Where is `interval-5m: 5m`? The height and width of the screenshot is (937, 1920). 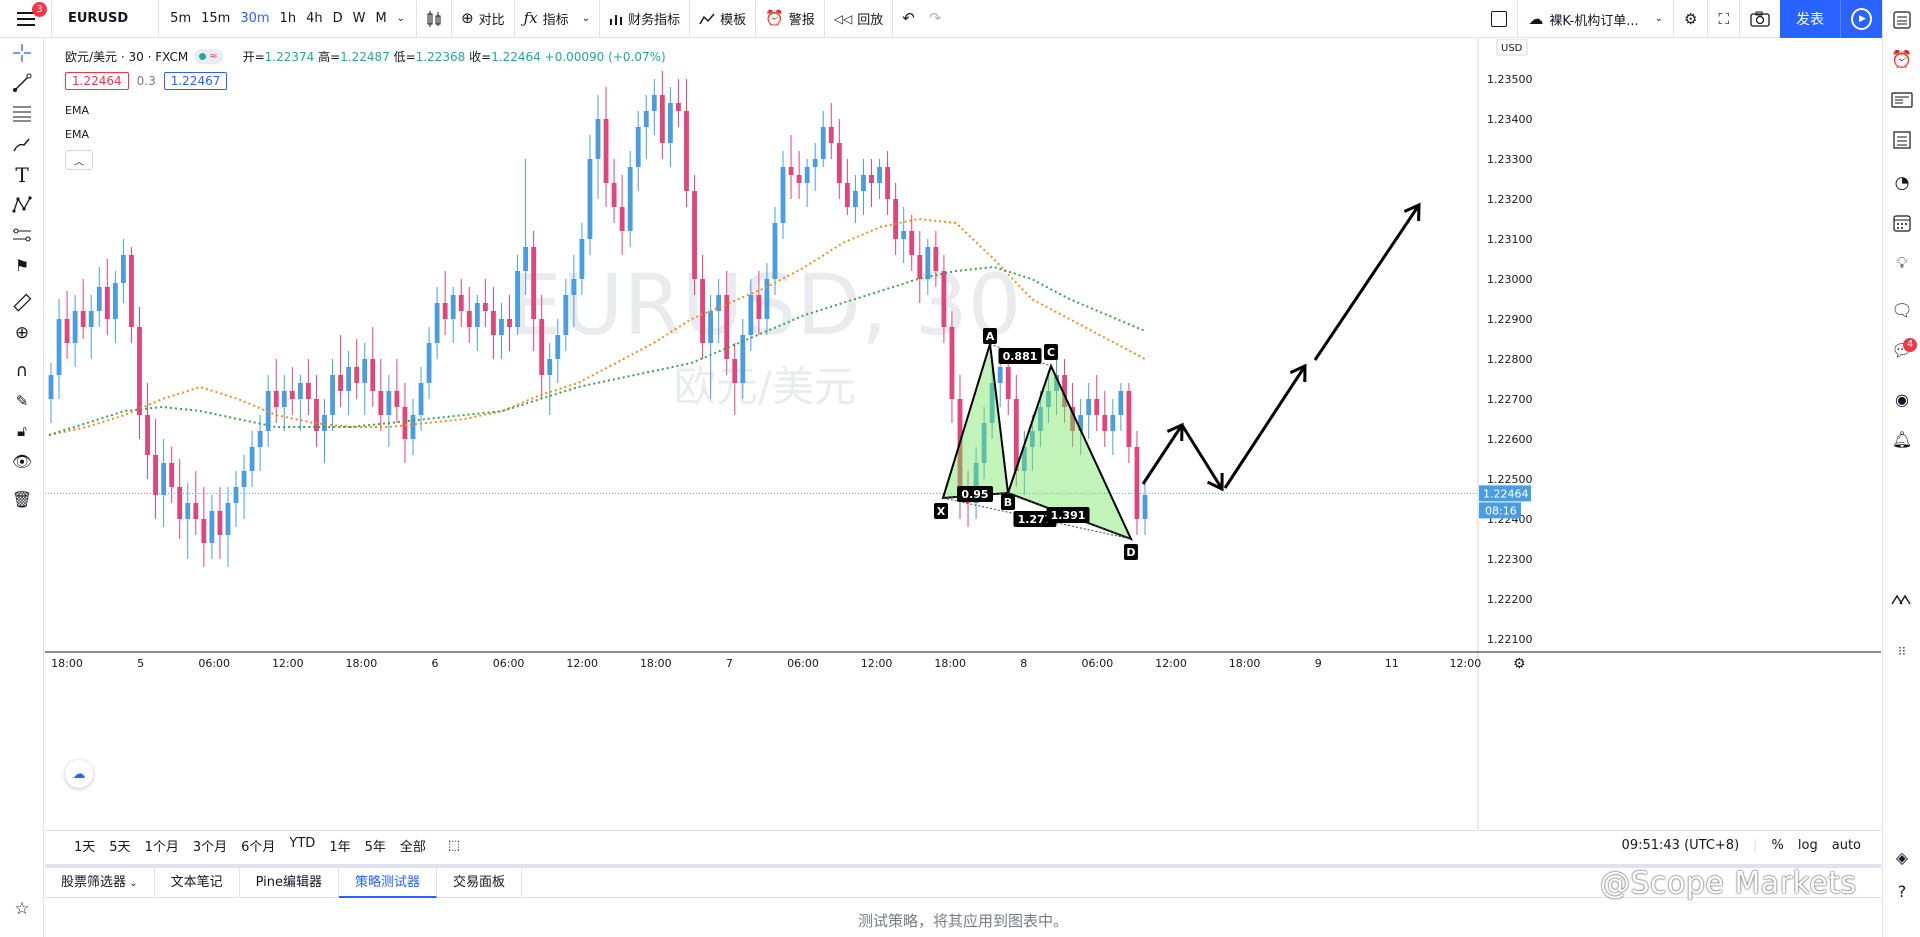 interval-5m: 5m is located at coordinates (181, 18).